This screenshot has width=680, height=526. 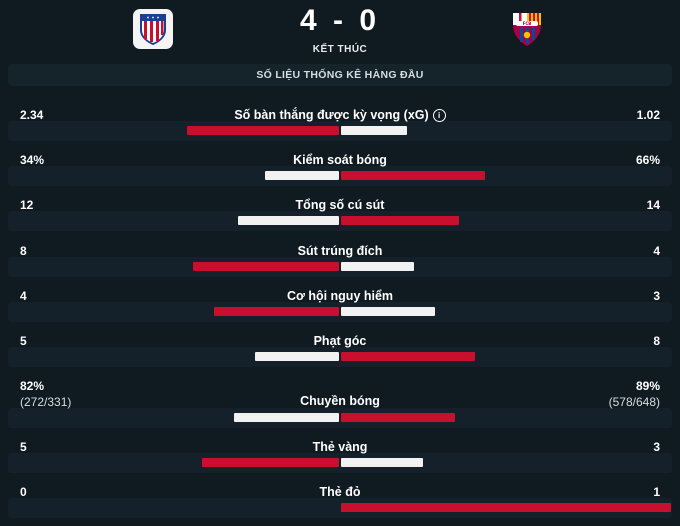 I want to click on stat-label: Chuyền bóng, so click(x=340, y=401).